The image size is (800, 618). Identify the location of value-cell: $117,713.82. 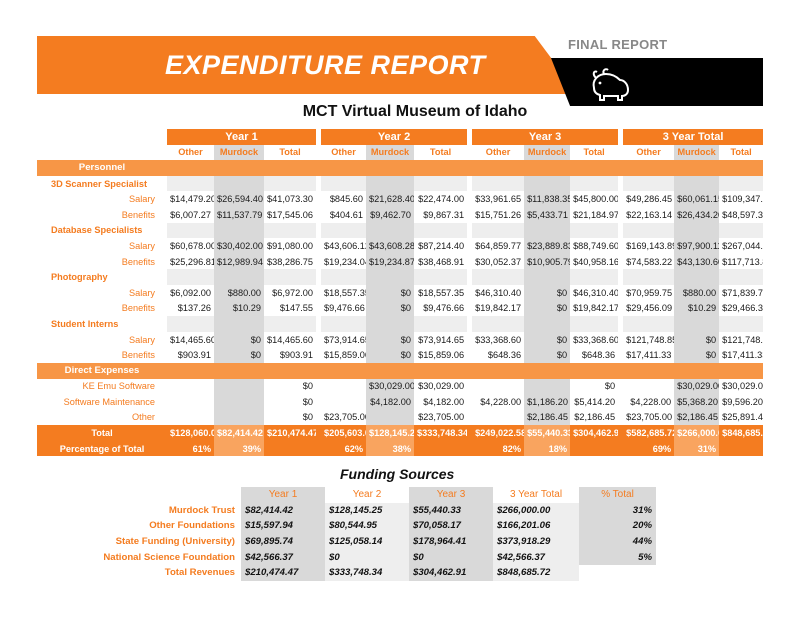
(742, 261).